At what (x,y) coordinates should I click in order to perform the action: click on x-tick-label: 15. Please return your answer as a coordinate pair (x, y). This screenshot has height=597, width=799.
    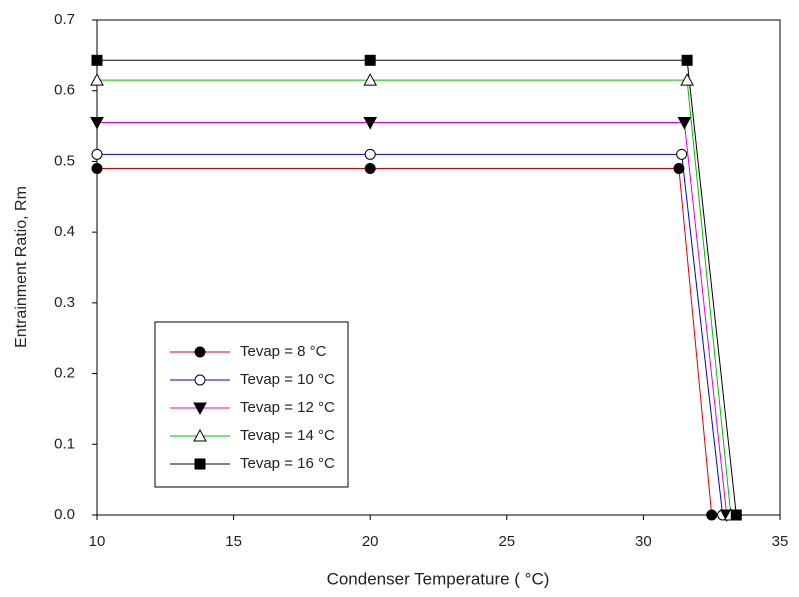
    Looking at the image, I should click on (233, 541).